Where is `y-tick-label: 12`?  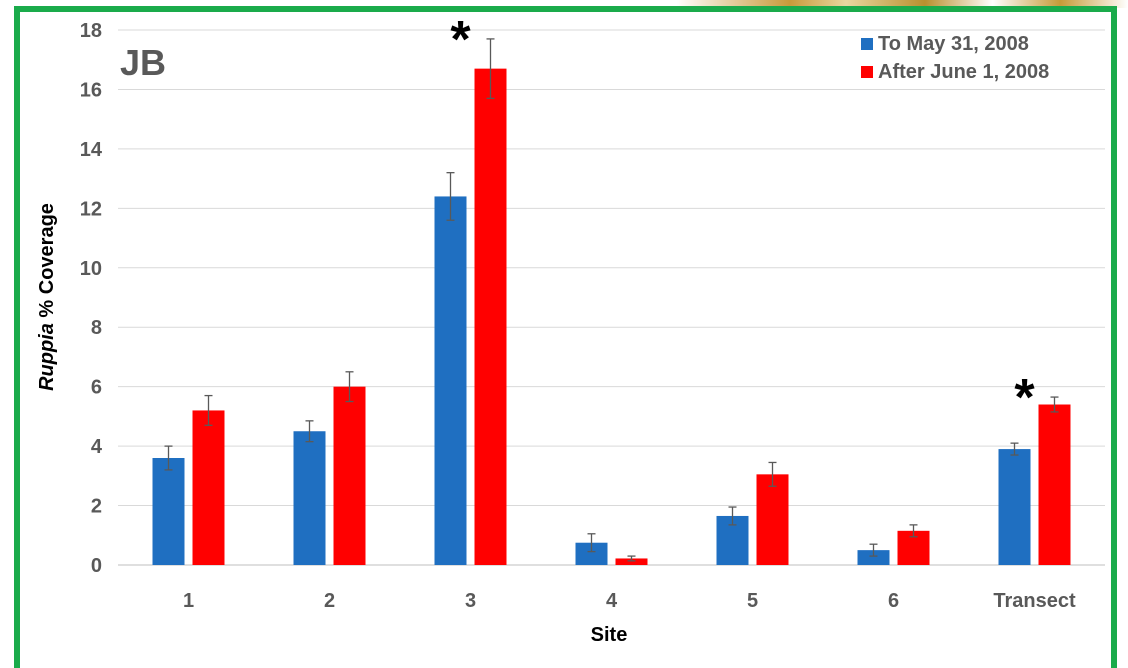
y-tick-label: 12 is located at coordinates (91, 209).